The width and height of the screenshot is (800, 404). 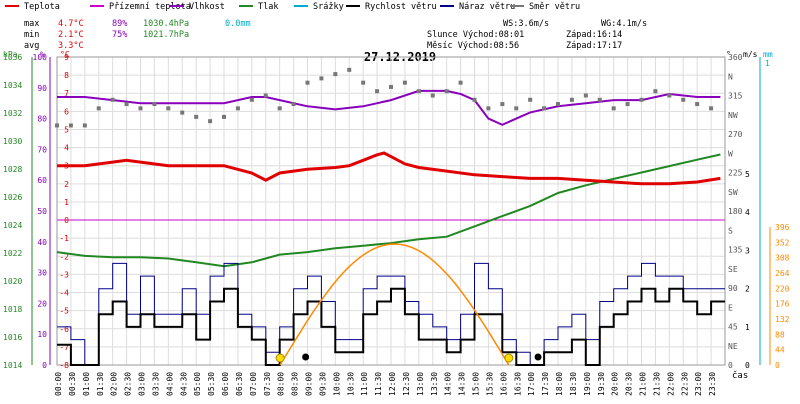 I want to click on degc-tick-2: -6, so click(x=64, y=329).